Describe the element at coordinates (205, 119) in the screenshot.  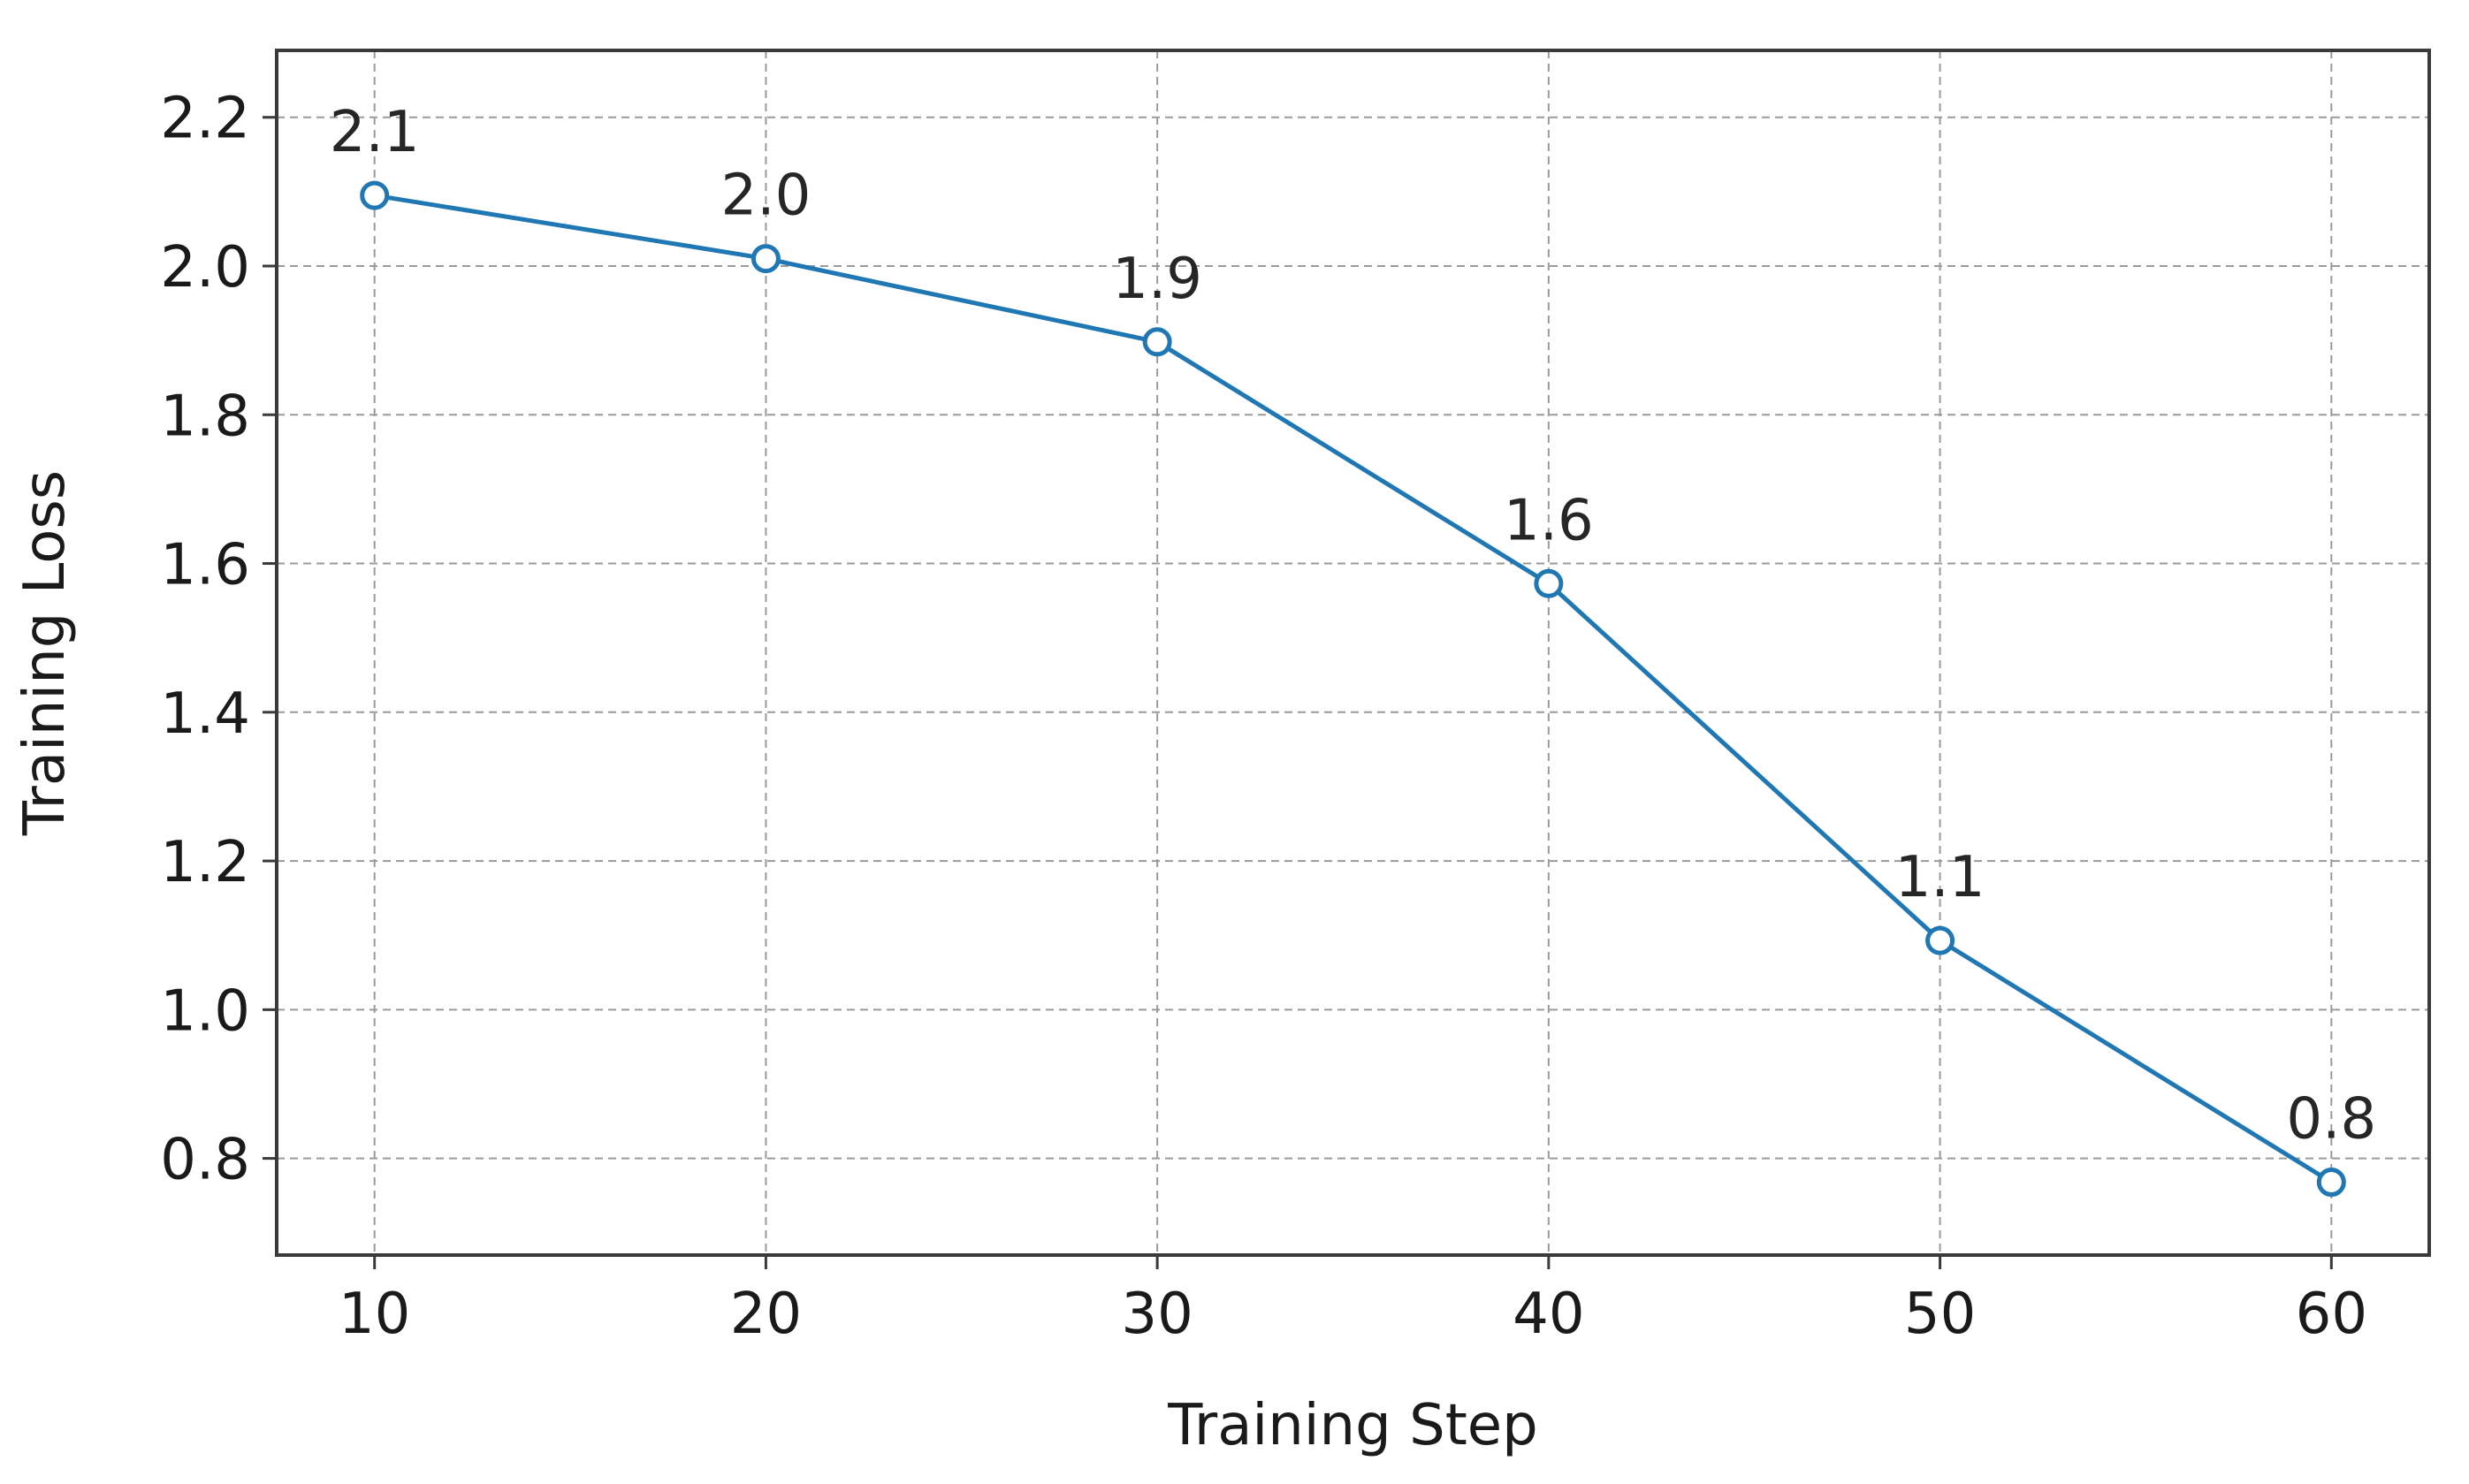
I see `y-tick-label: 2.2` at that location.